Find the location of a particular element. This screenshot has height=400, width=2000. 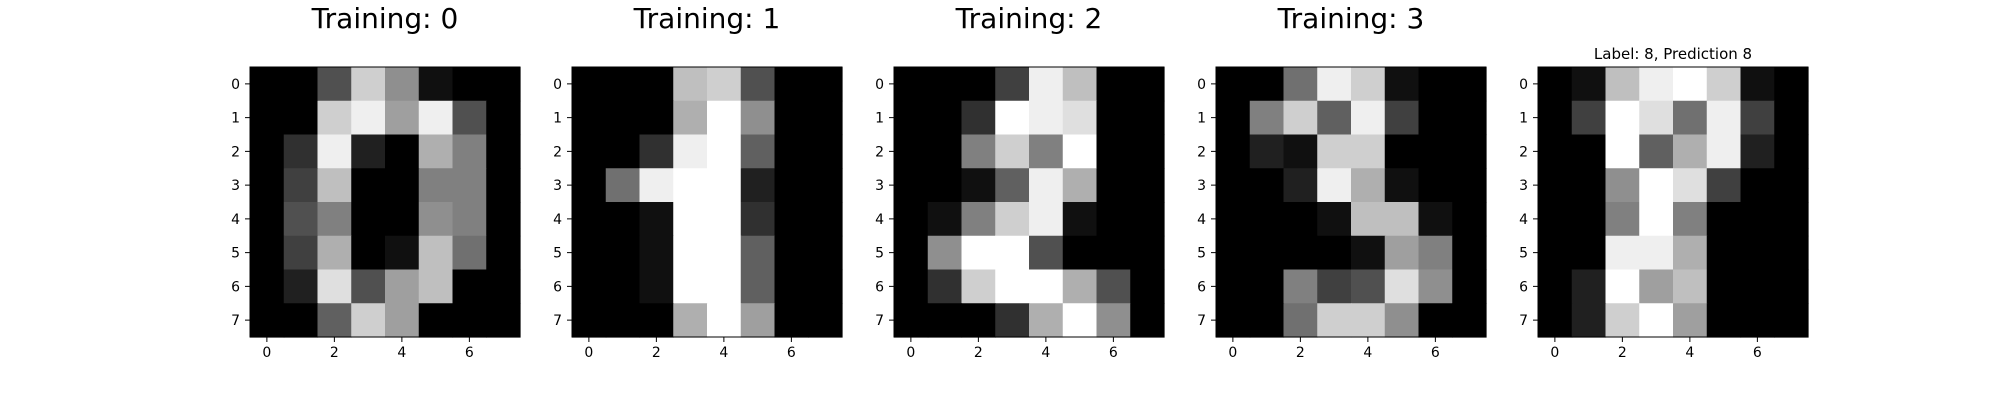

y-tick-label: 5 is located at coordinates (557, 254).